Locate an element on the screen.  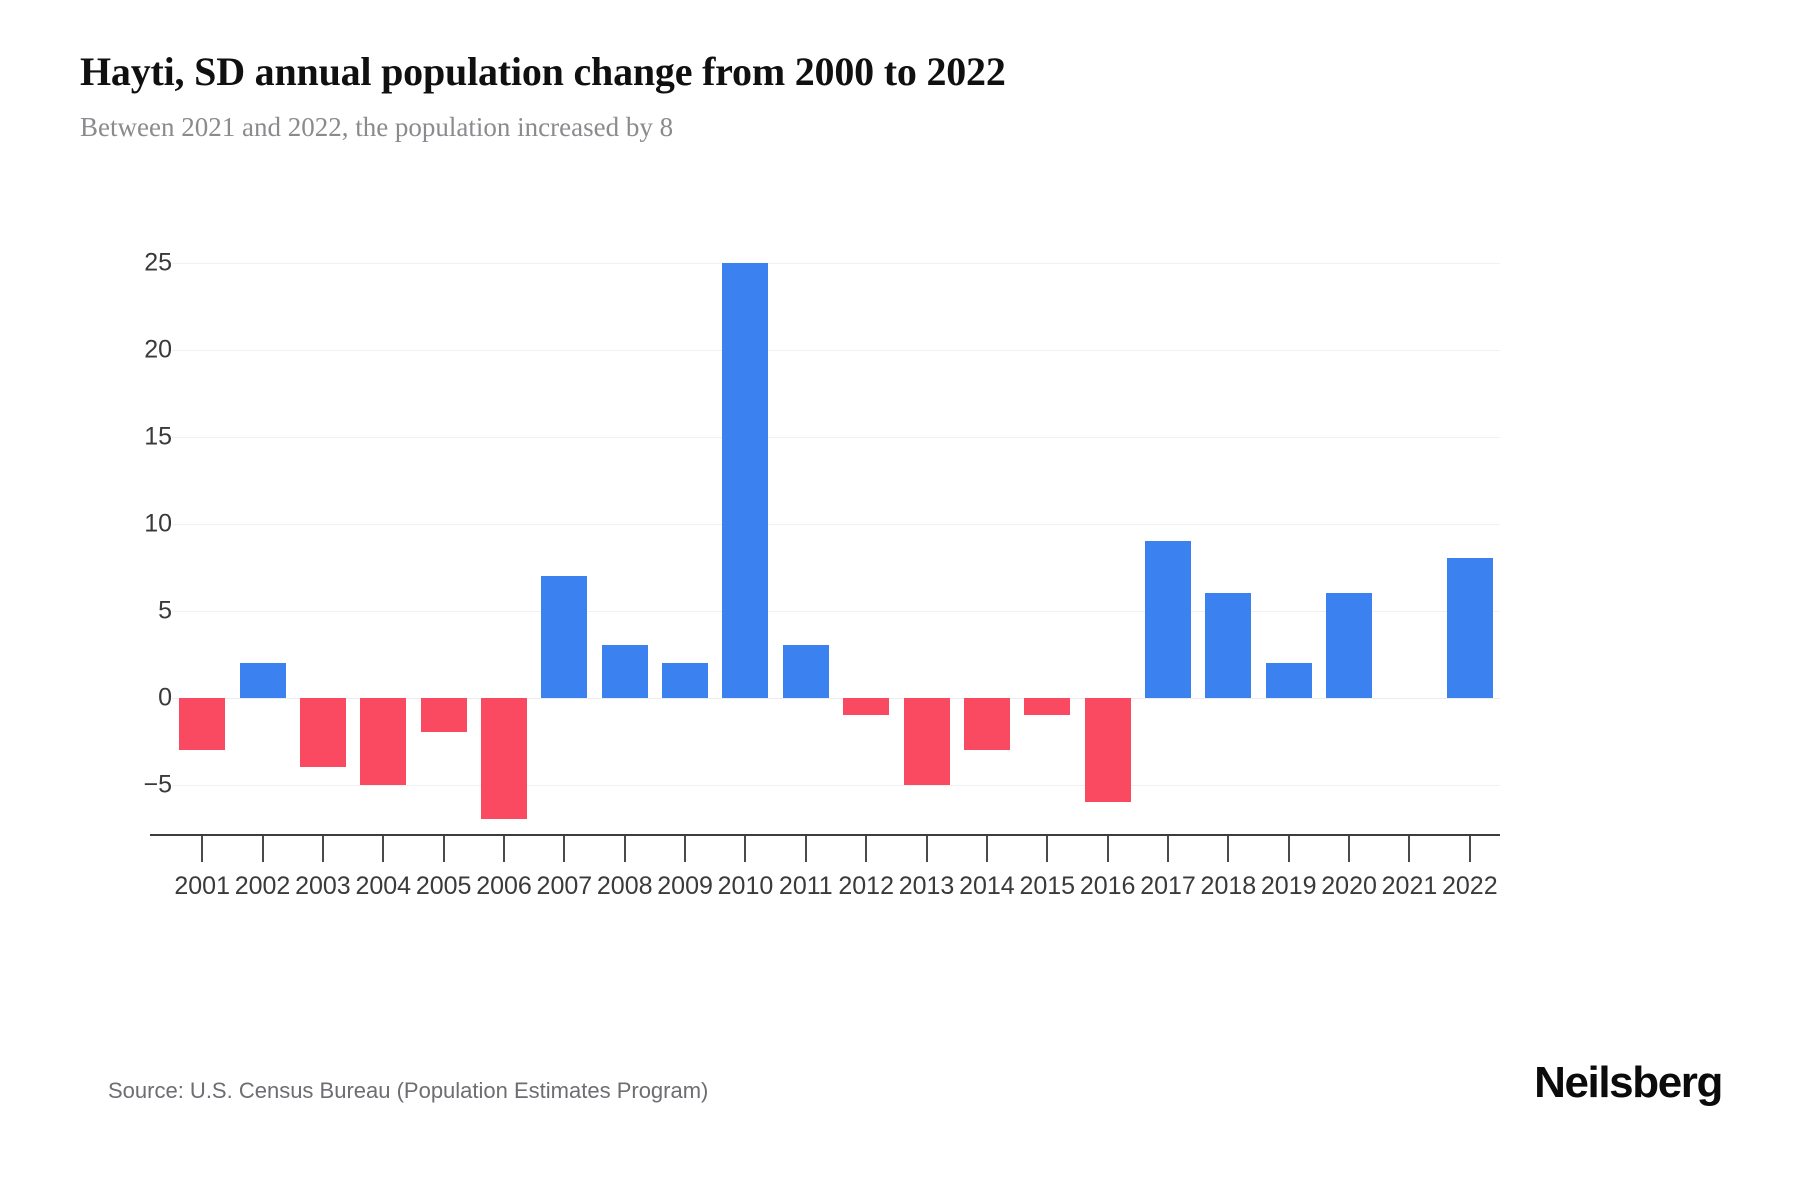
x-axis-tick-label: 2011 is located at coordinates (805, 886).